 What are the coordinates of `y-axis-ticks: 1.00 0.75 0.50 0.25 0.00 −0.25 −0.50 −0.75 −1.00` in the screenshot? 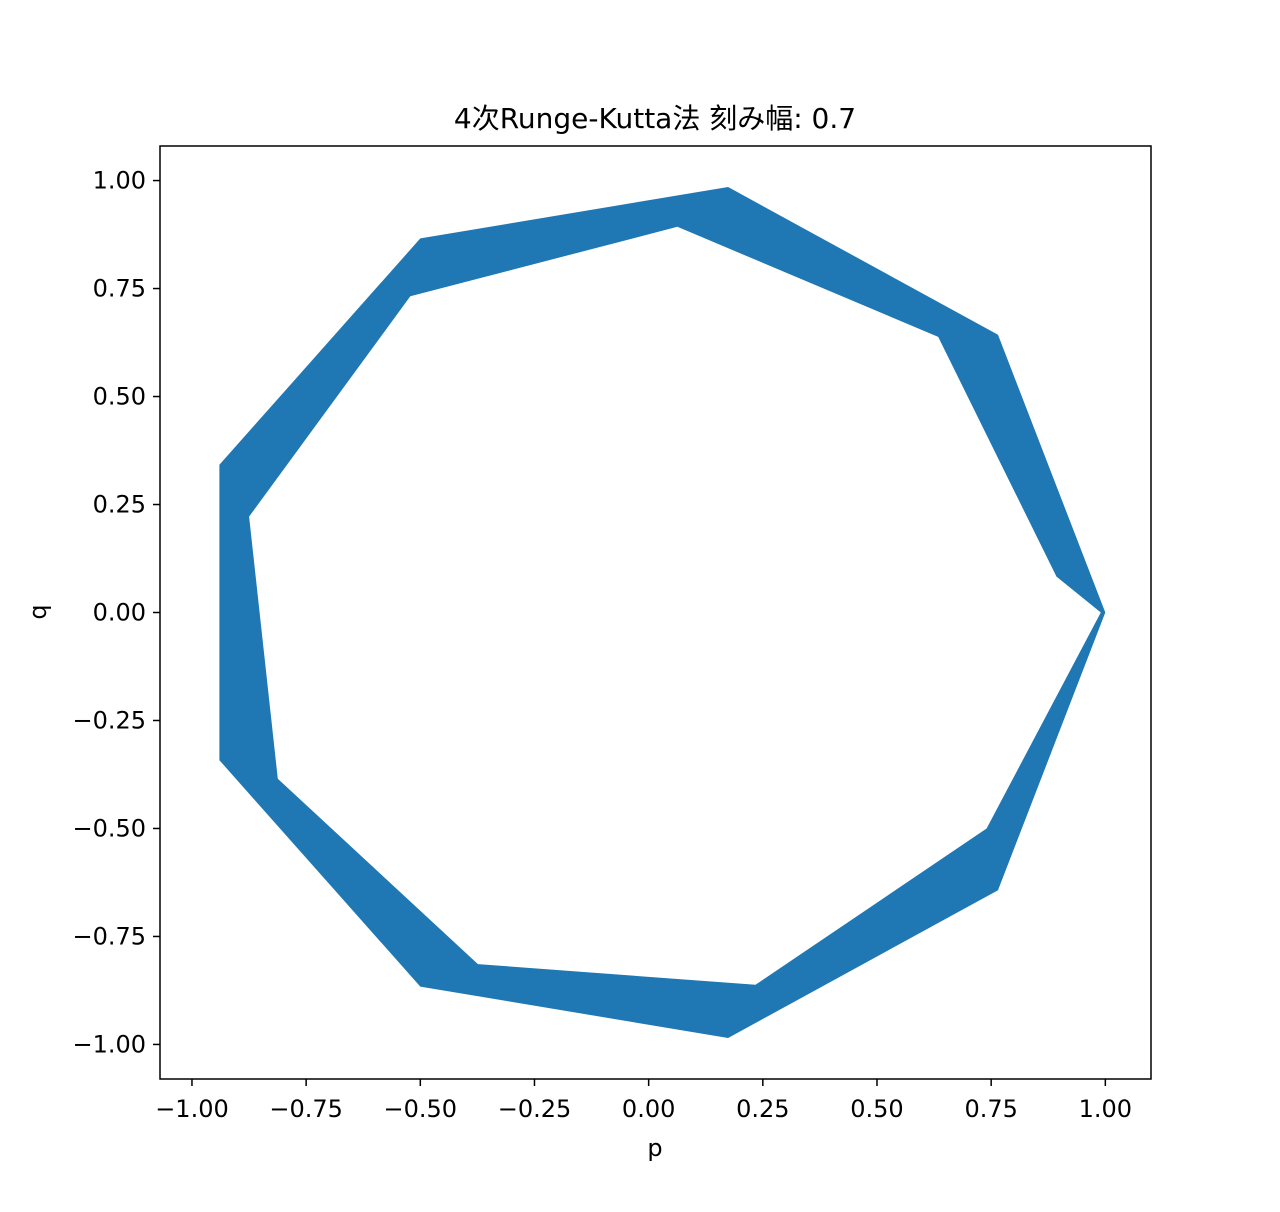 It's located at (116, 612).